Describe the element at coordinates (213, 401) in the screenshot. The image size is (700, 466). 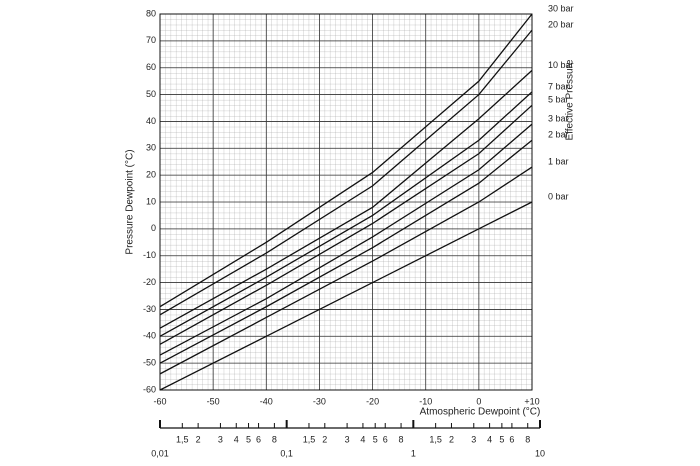
I see `x-tick-label: -50` at that location.